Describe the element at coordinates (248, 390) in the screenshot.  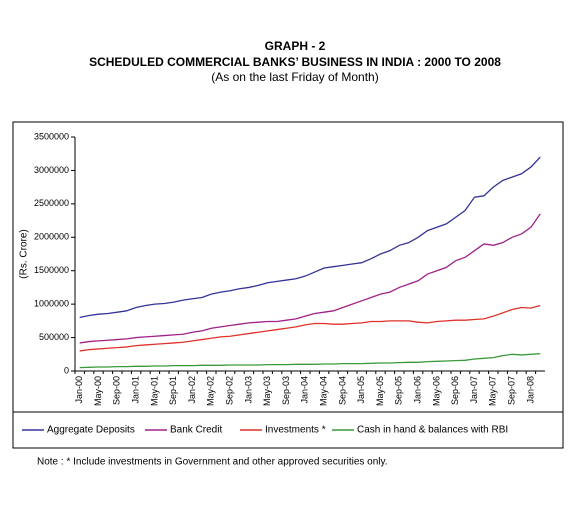
I see `x-tick-label: Jan-03` at that location.